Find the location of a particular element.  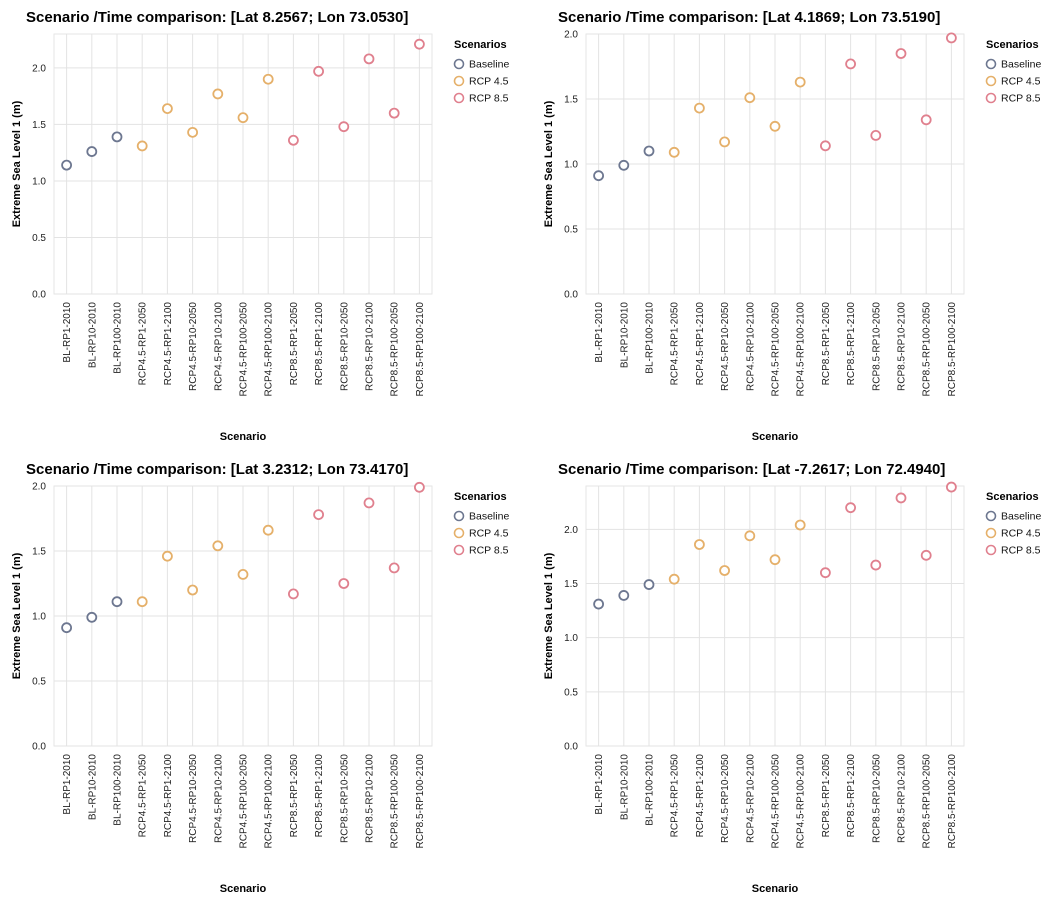

x-tick-label: RCP8.5-RP100-2100 is located at coordinates (420, 801).